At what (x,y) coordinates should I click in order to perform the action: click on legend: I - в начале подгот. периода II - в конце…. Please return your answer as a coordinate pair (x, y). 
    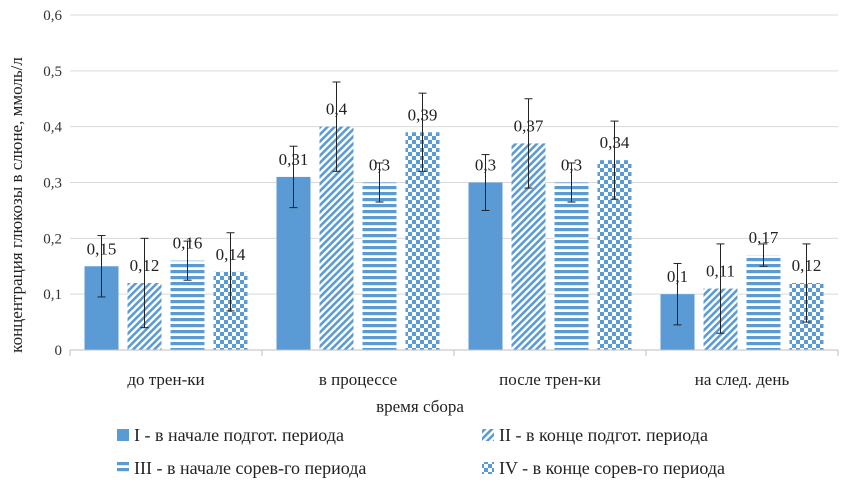
    Looking at the image, I should click on (421, 451).